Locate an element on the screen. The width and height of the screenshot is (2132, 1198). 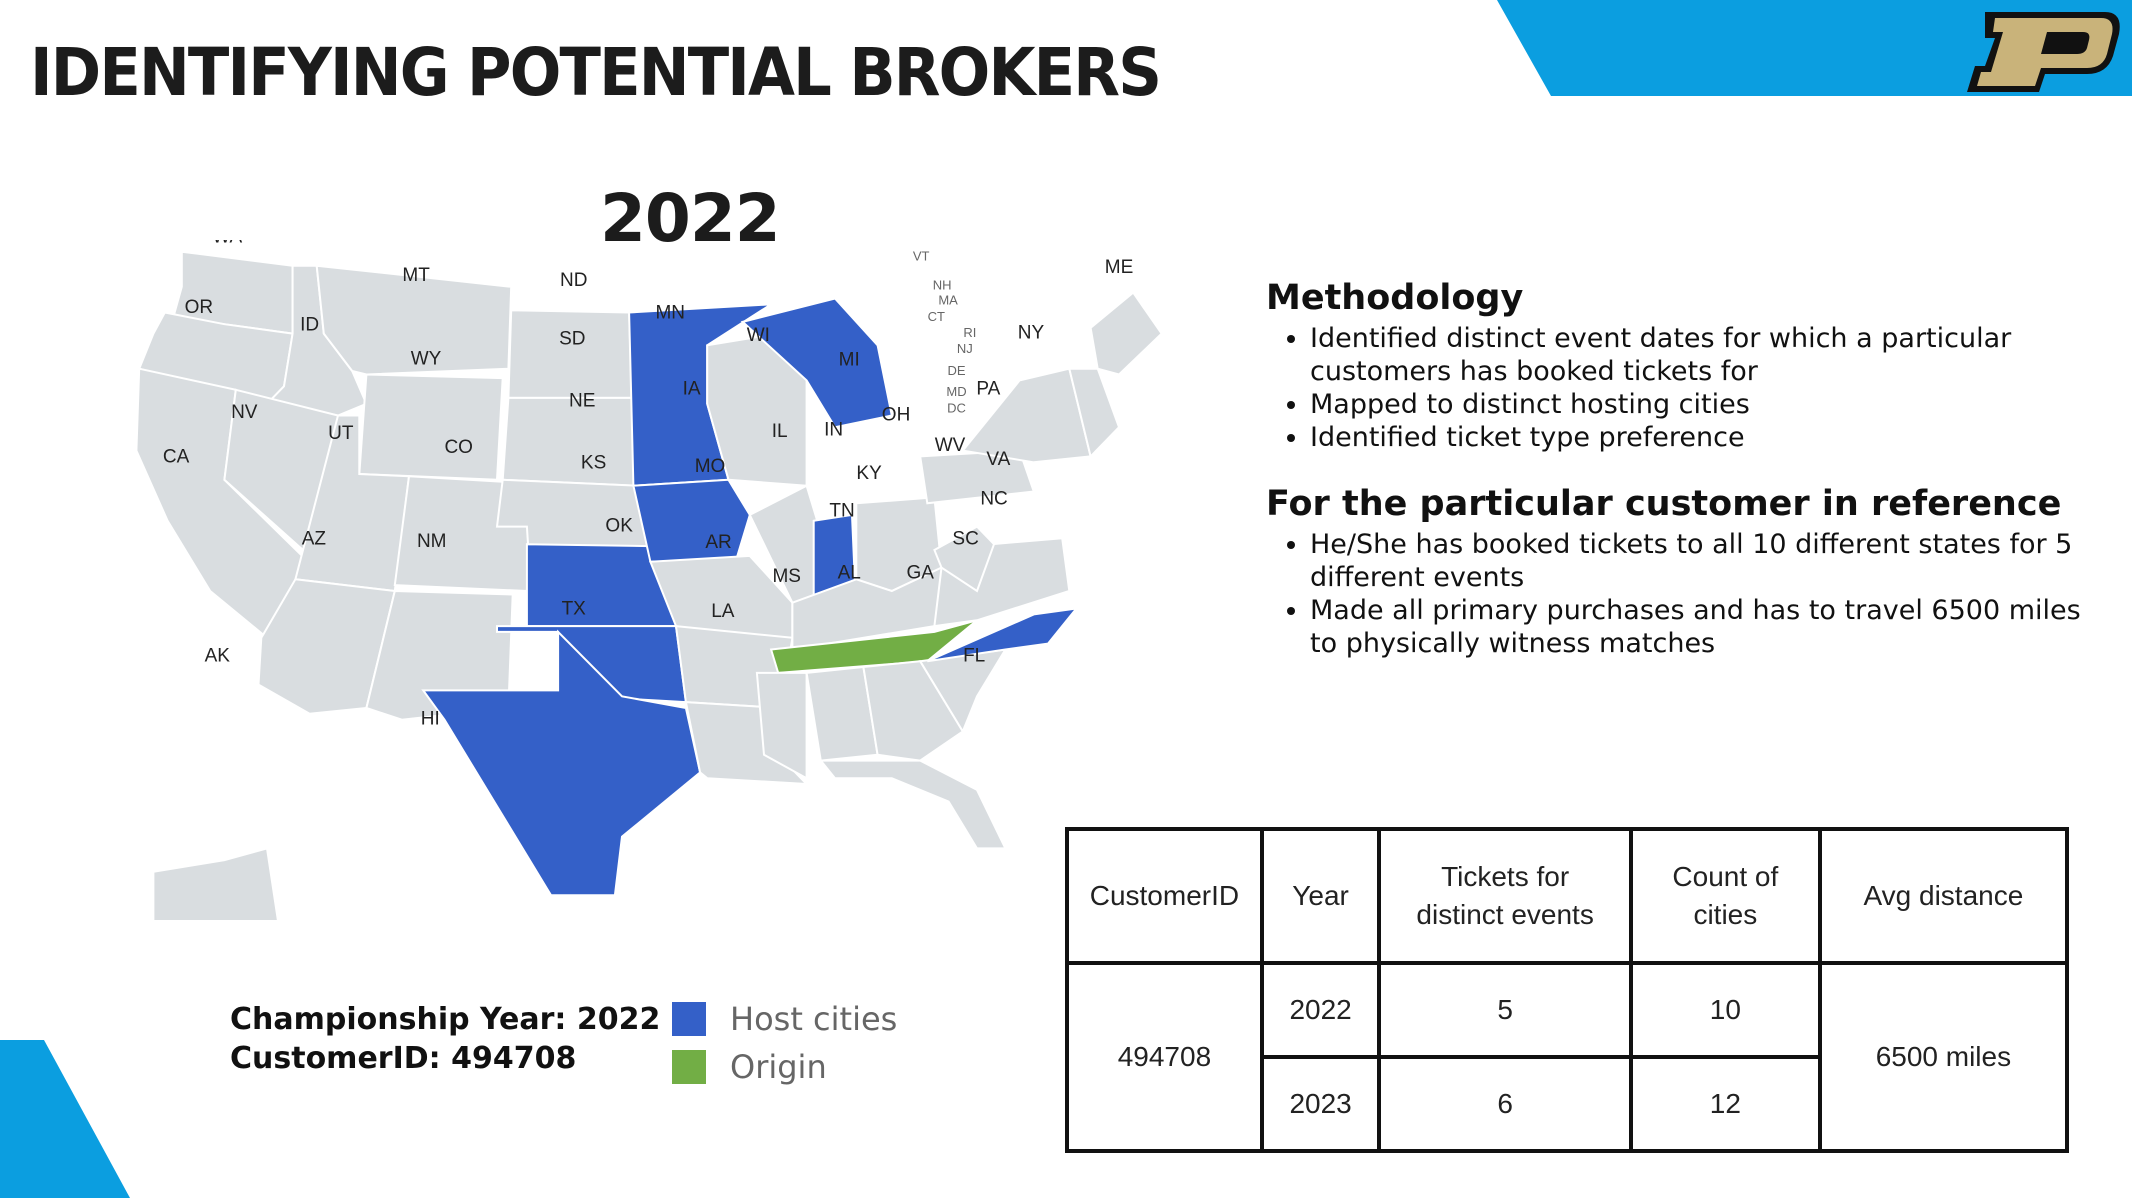
state-label-sc: SC is located at coordinates (965, 538).